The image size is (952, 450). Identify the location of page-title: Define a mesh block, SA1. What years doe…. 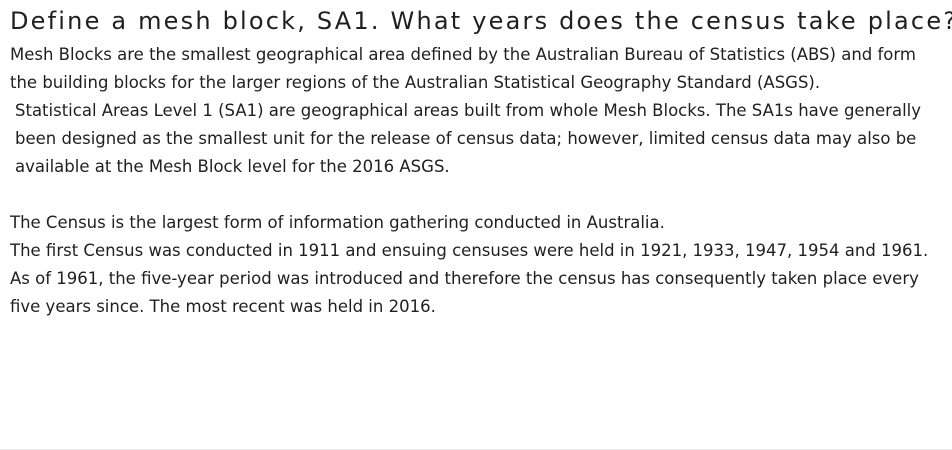
(481, 21).